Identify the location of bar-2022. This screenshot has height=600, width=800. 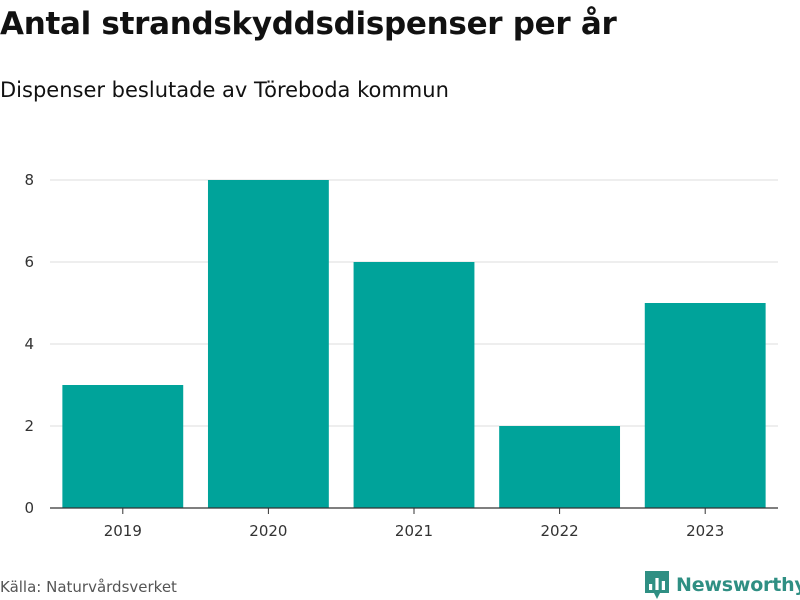
(560, 467).